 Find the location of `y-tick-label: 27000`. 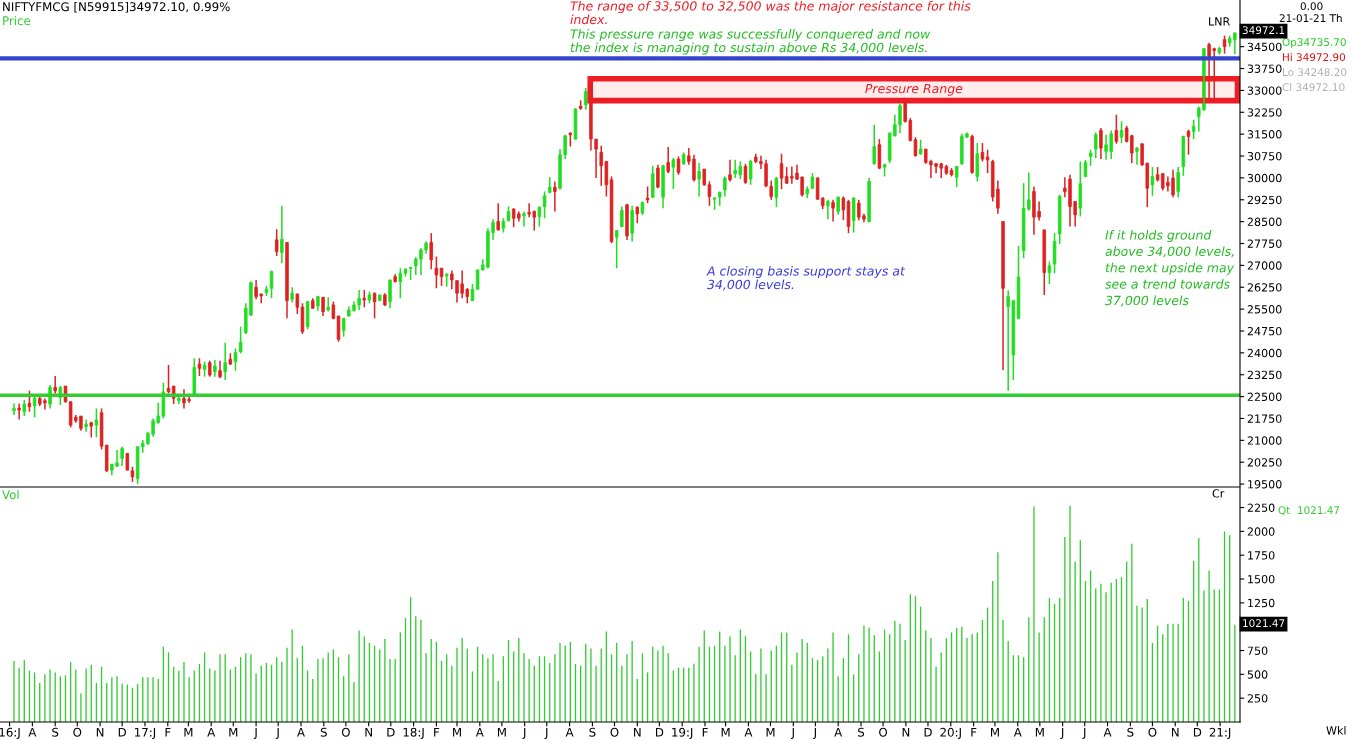

y-tick-label: 27000 is located at coordinates (1264, 265).